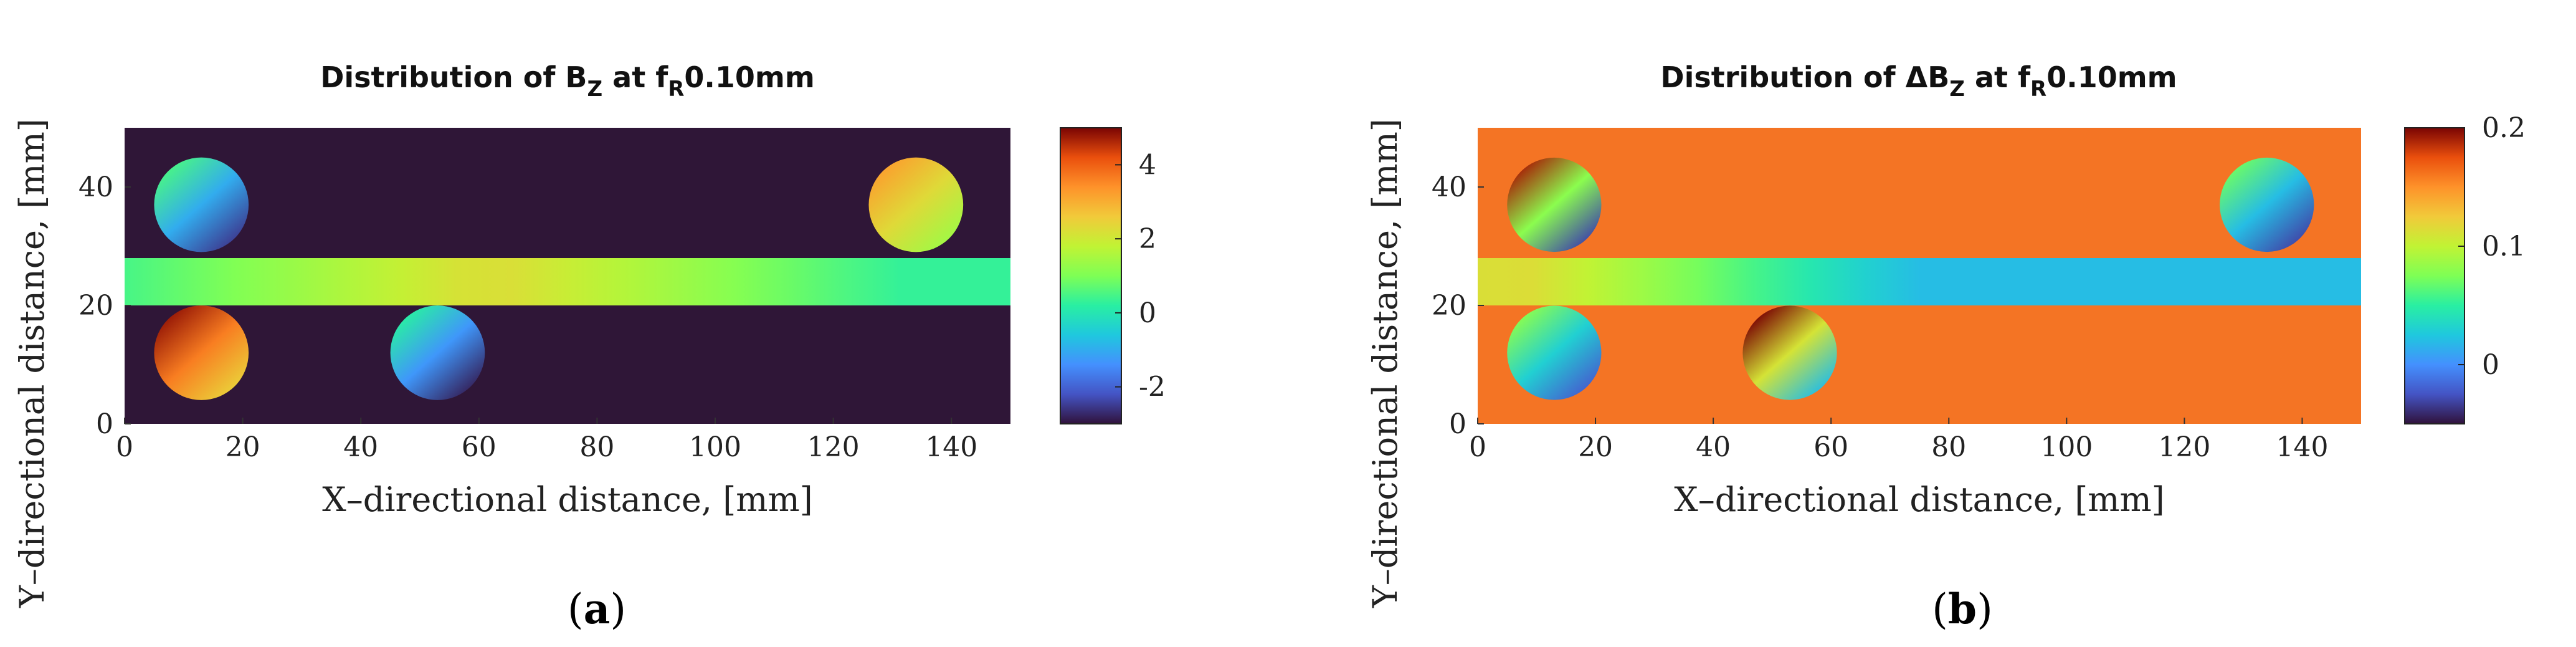 This screenshot has width=2576, height=647. What do you see at coordinates (1152, 387) in the screenshot?
I see `colorbar-tick-label: -2` at bounding box center [1152, 387].